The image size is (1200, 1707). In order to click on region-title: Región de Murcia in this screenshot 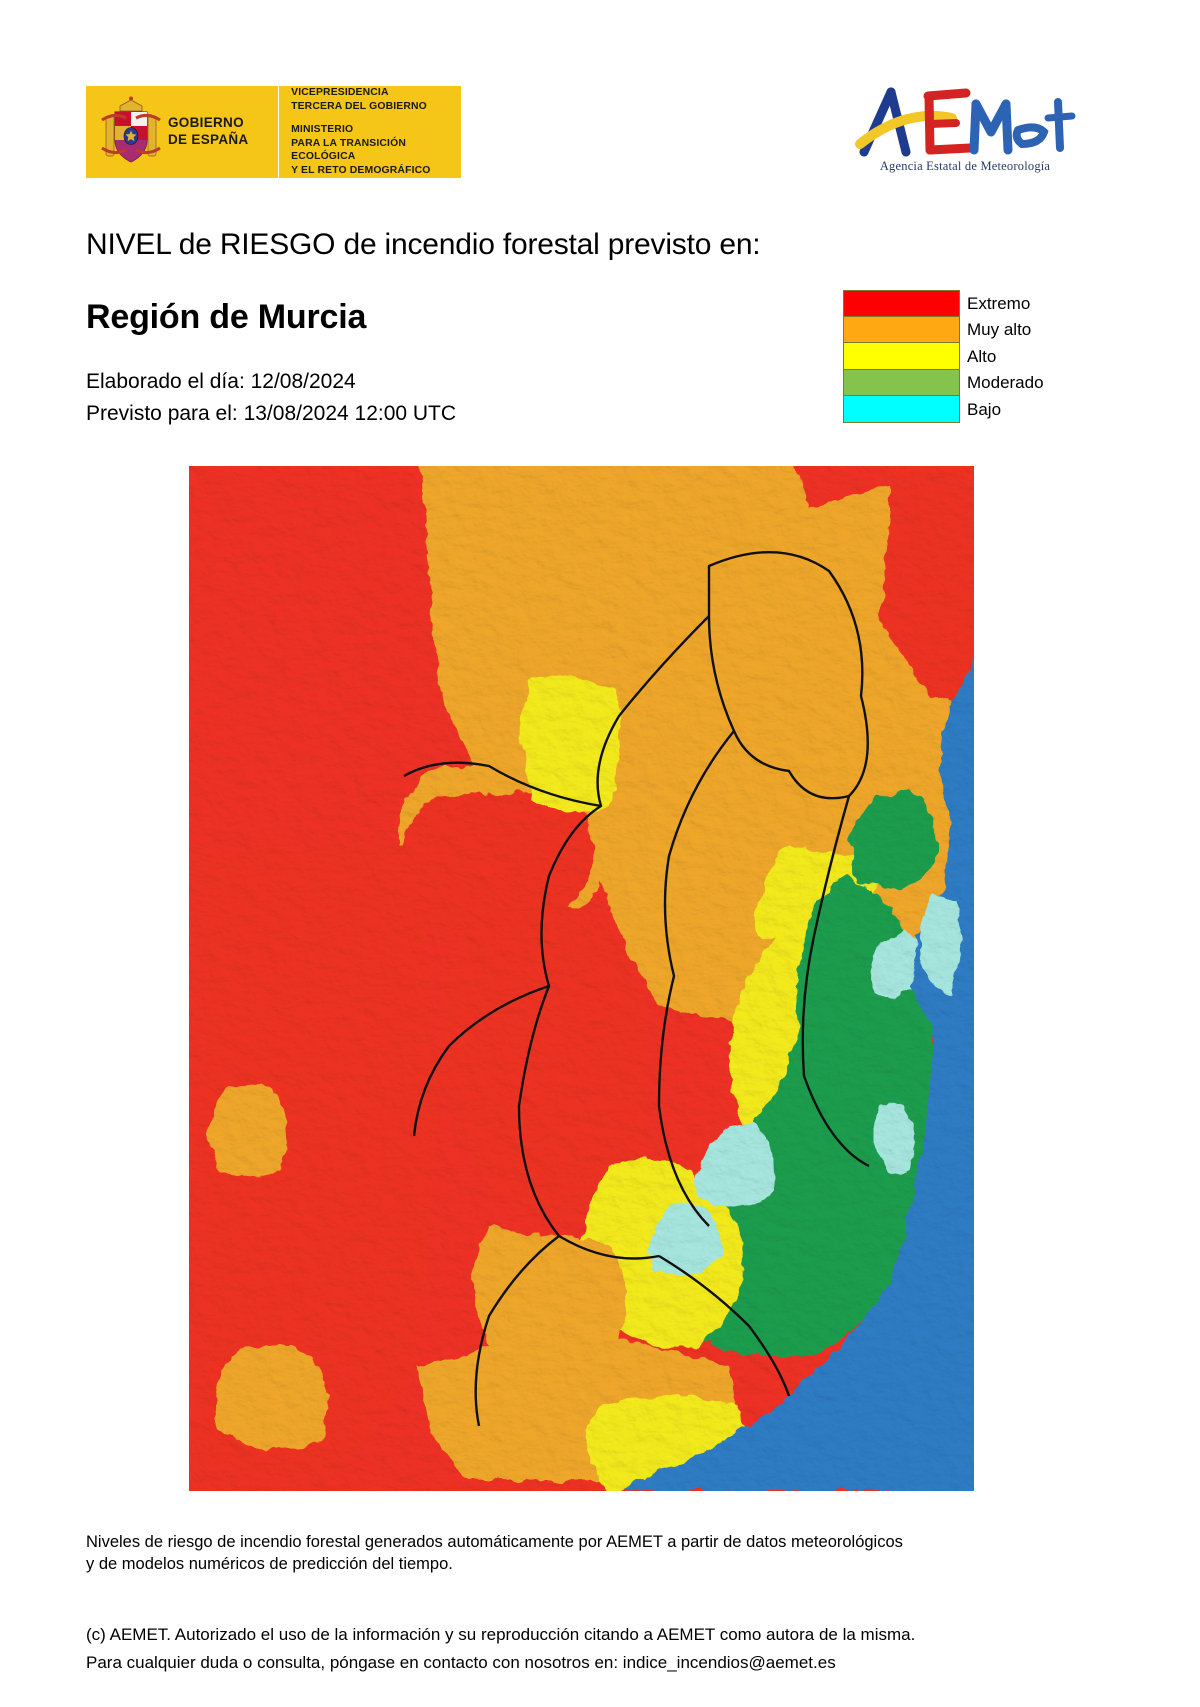, I will do `click(226, 317)`.